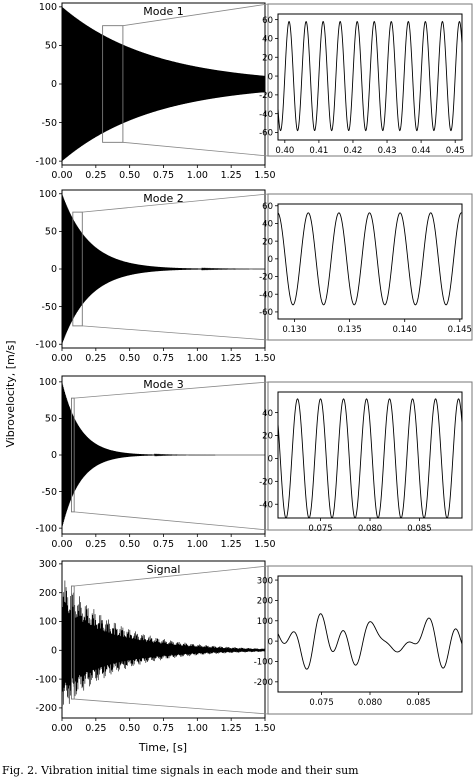  What do you see at coordinates (49, 492) in the screenshot?
I see `mode-3-ytick-label: -50` at bounding box center [49, 492].